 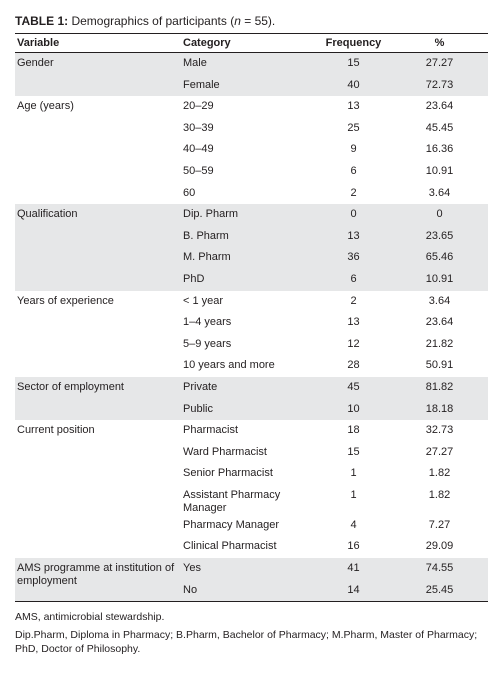 What do you see at coordinates (232, 501) in the screenshot?
I see `category-cell: Assistant Pharmacy Manager` at bounding box center [232, 501].